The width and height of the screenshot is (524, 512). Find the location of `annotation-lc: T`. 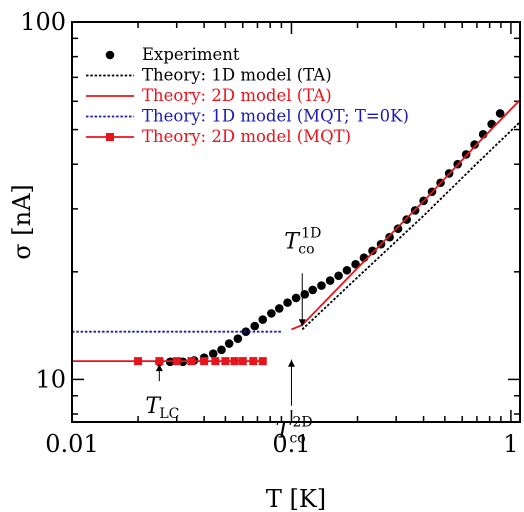

annotation-lc: T is located at coordinates (153, 406).